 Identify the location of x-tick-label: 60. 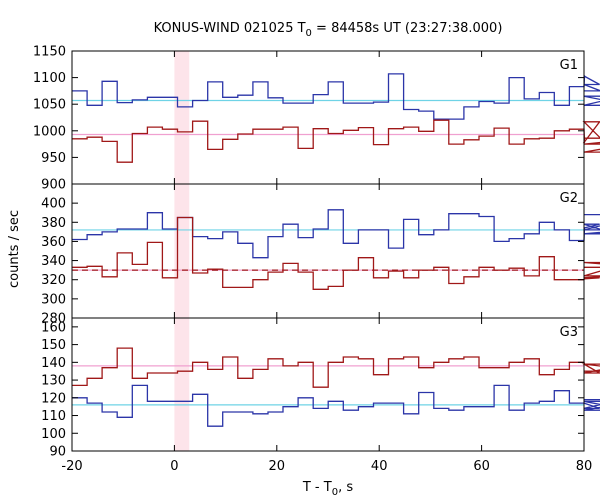
(481, 466).